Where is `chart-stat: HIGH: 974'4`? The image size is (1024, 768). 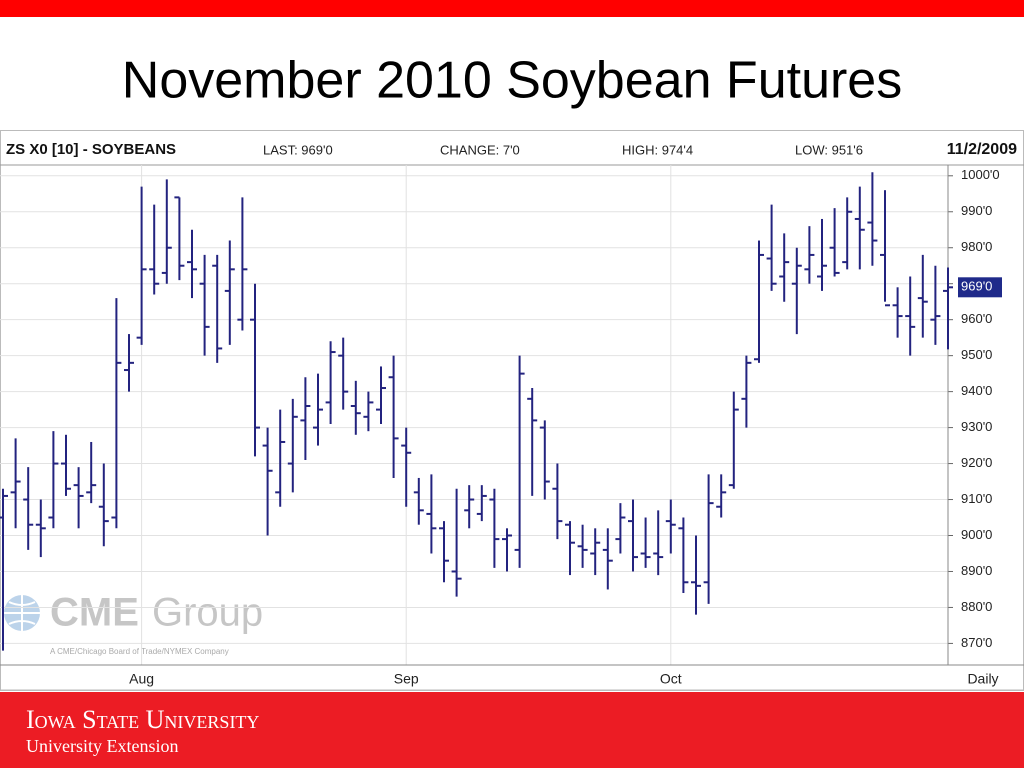 chart-stat: HIGH: 974'4 is located at coordinates (657, 149).